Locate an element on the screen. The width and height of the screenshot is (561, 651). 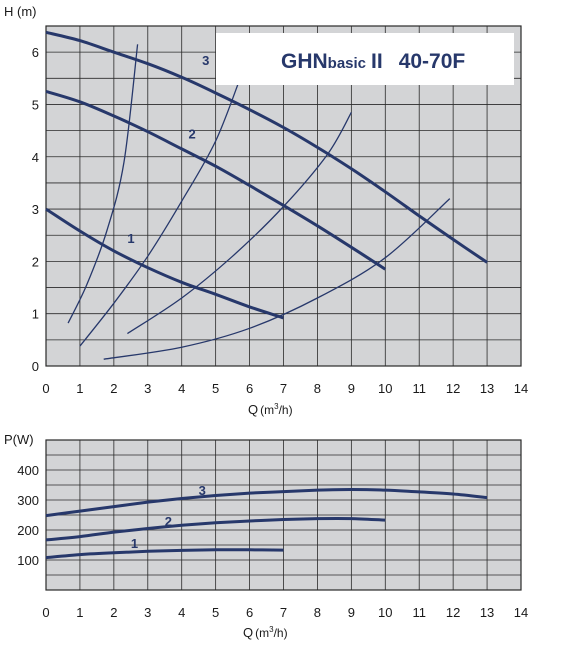
power-chart-x-tick-labels: 0 1 2 3 4 5 6 7 8 9 10 11 12 13 14 is located at coordinates (285, 612).